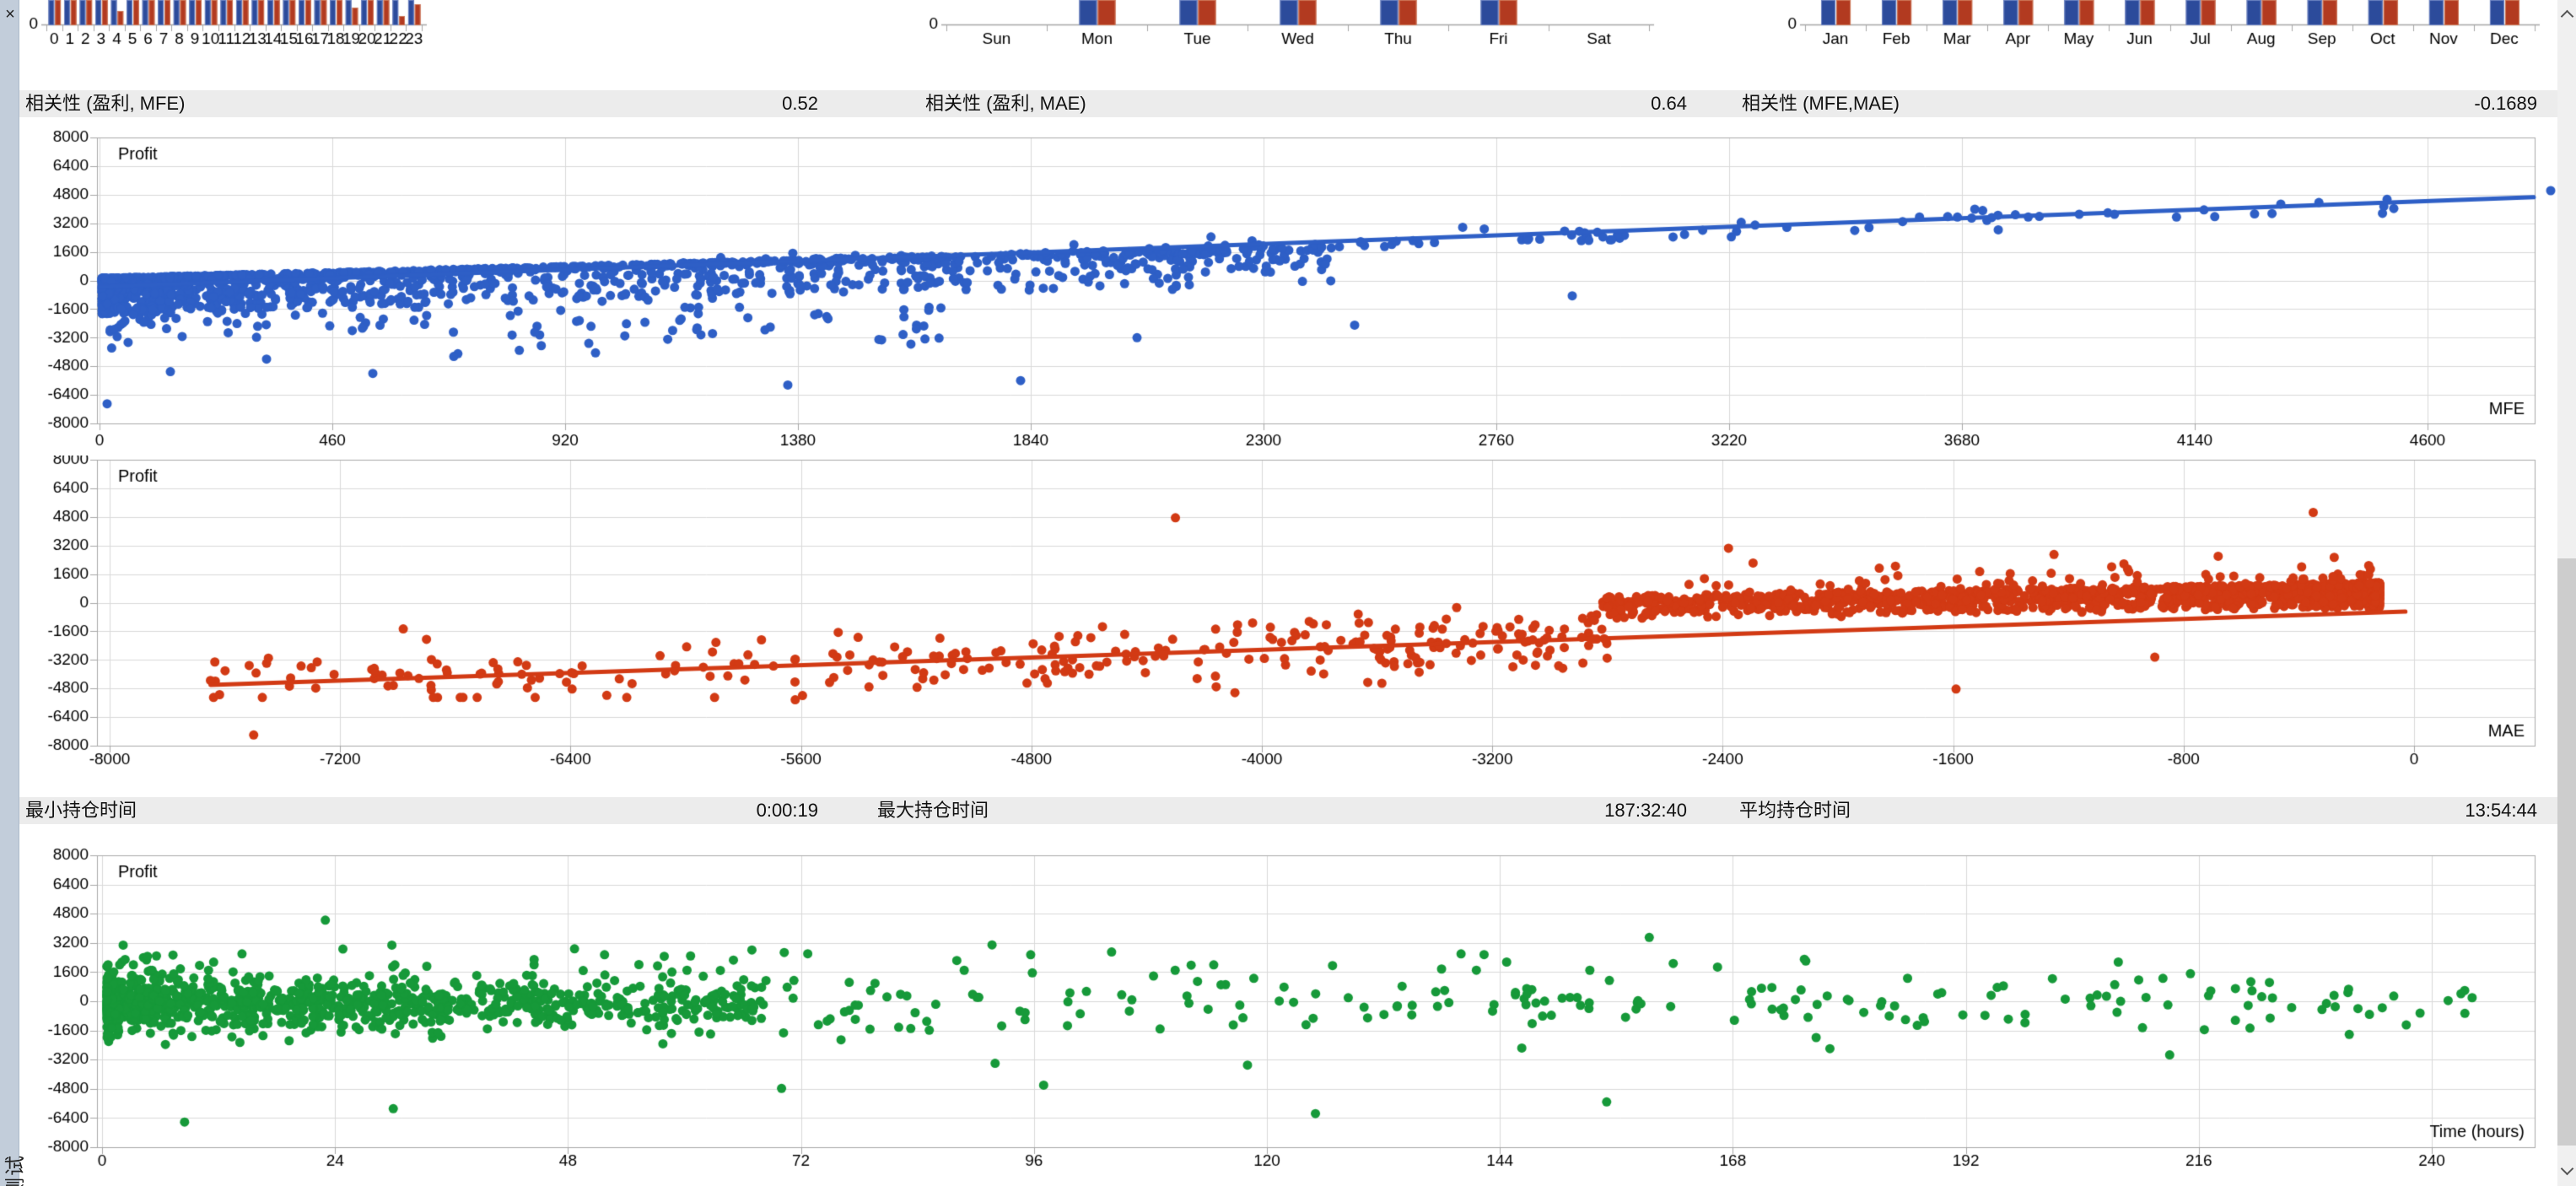 The height and width of the screenshot is (1186, 2576). I want to click on tab-backtest-vertical: 测试, so click(15, 1170).